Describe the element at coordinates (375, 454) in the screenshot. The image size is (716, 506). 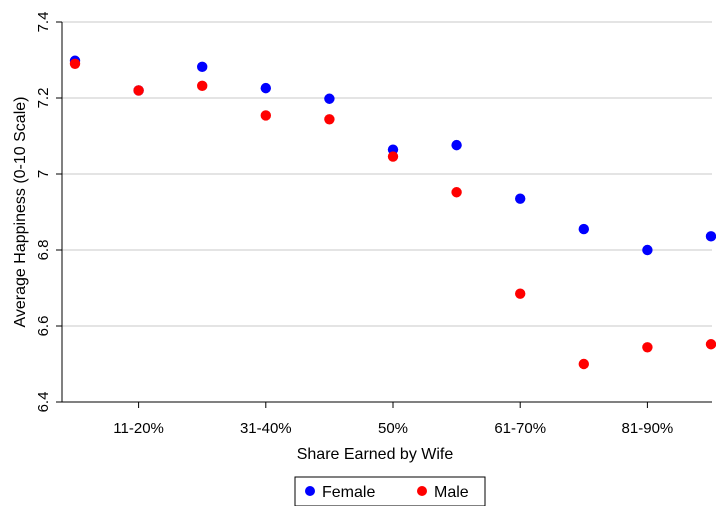
I see `x-axis-title: Share Earned by Wife` at that location.